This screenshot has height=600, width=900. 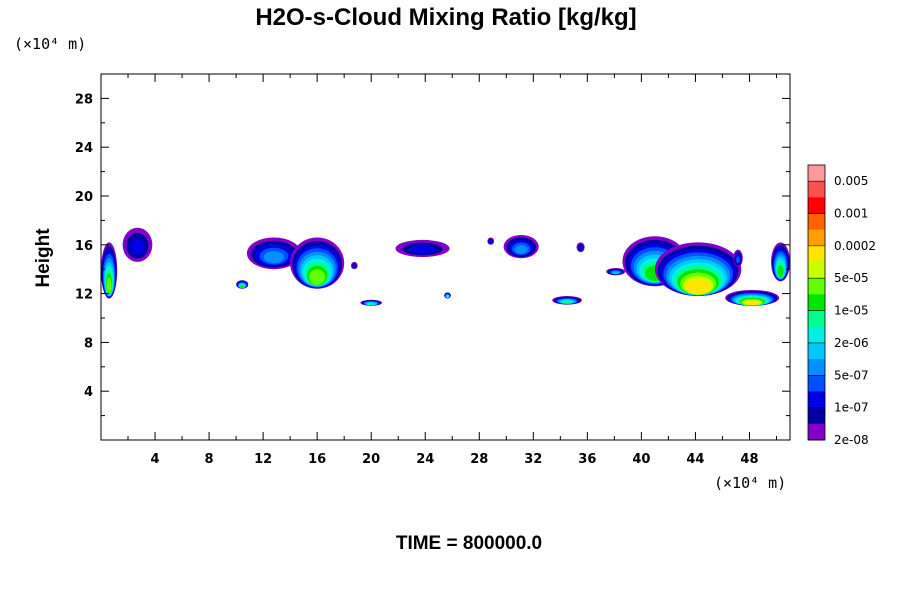 I want to click on x-tick-label: 32, so click(x=533, y=459).